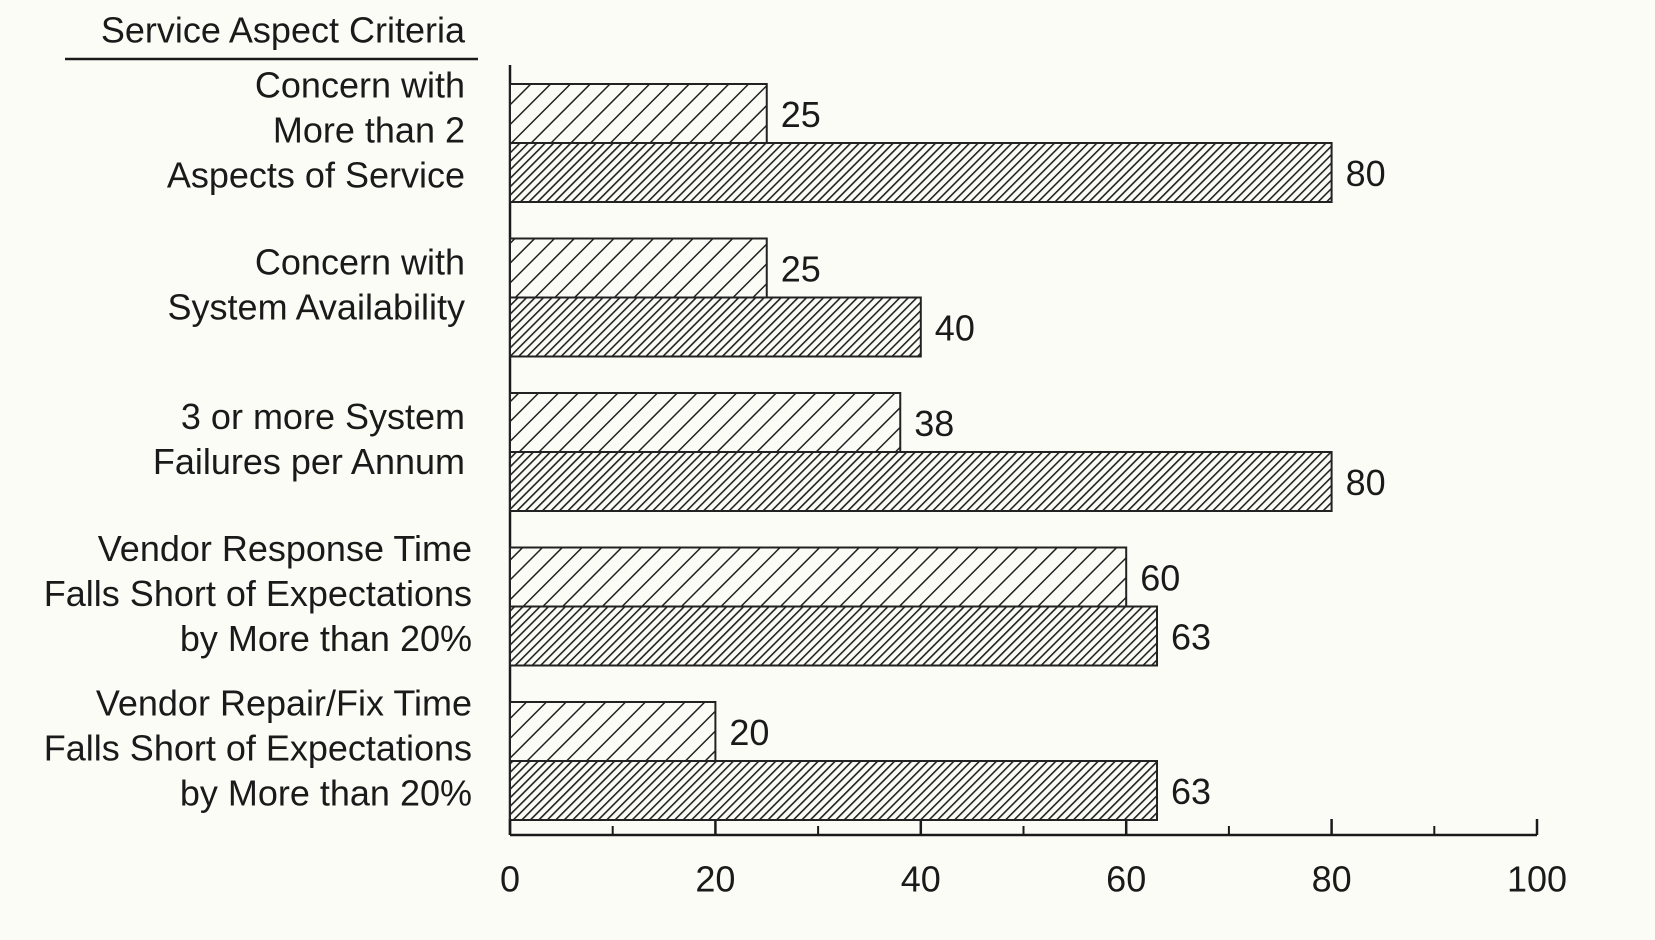  I want to click on x-tick-label: 0, so click(510, 879).